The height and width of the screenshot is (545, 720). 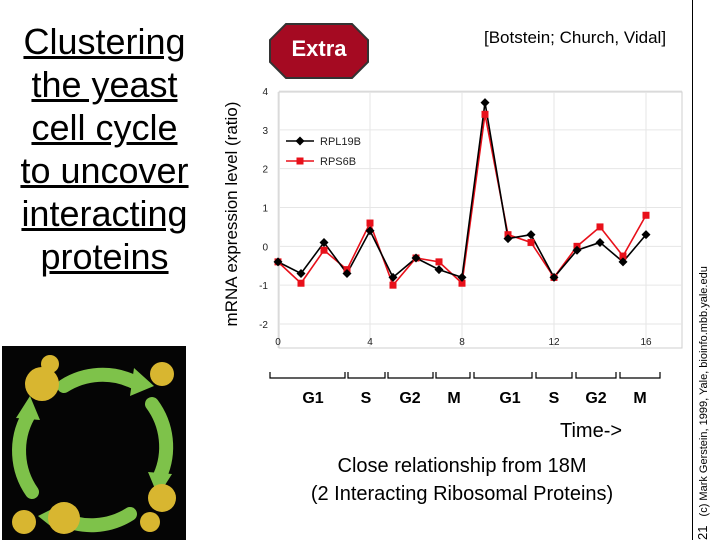 What do you see at coordinates (319, 48) in the screenshot?
I see `extra-badge-label: Extra` at bounding box center [319, 48].